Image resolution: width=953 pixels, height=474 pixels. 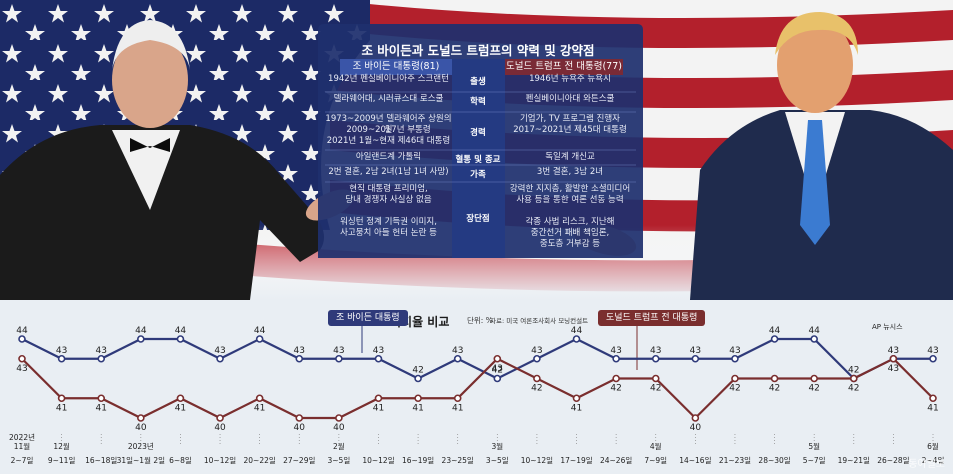 I want to click on x-tick-label: 31일~1월 2일, so click(x=141, y=460).